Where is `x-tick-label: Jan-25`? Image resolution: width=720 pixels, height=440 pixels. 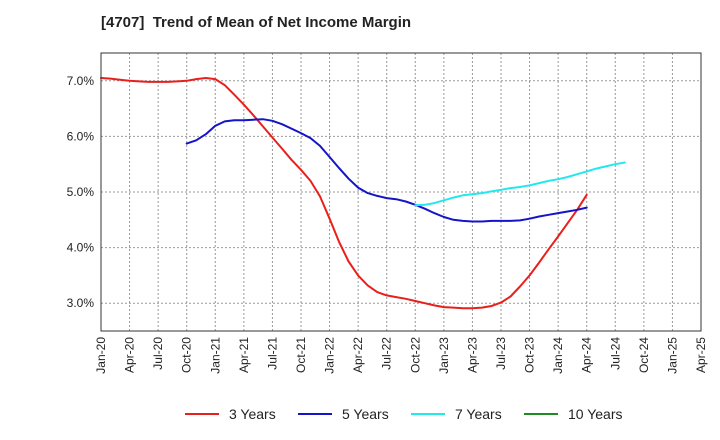
x-tick-label: Jan-25 is located at coordinates (672, 355).